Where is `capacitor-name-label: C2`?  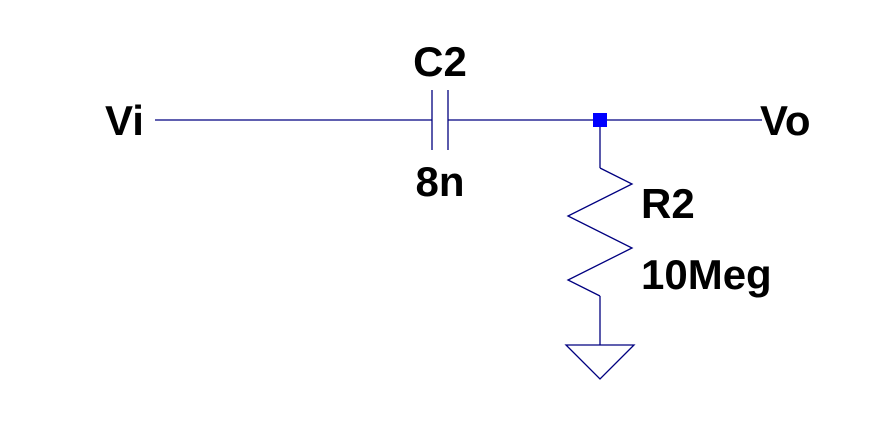 capacitor-name-label: C2 is located at coordinates (440, 61).